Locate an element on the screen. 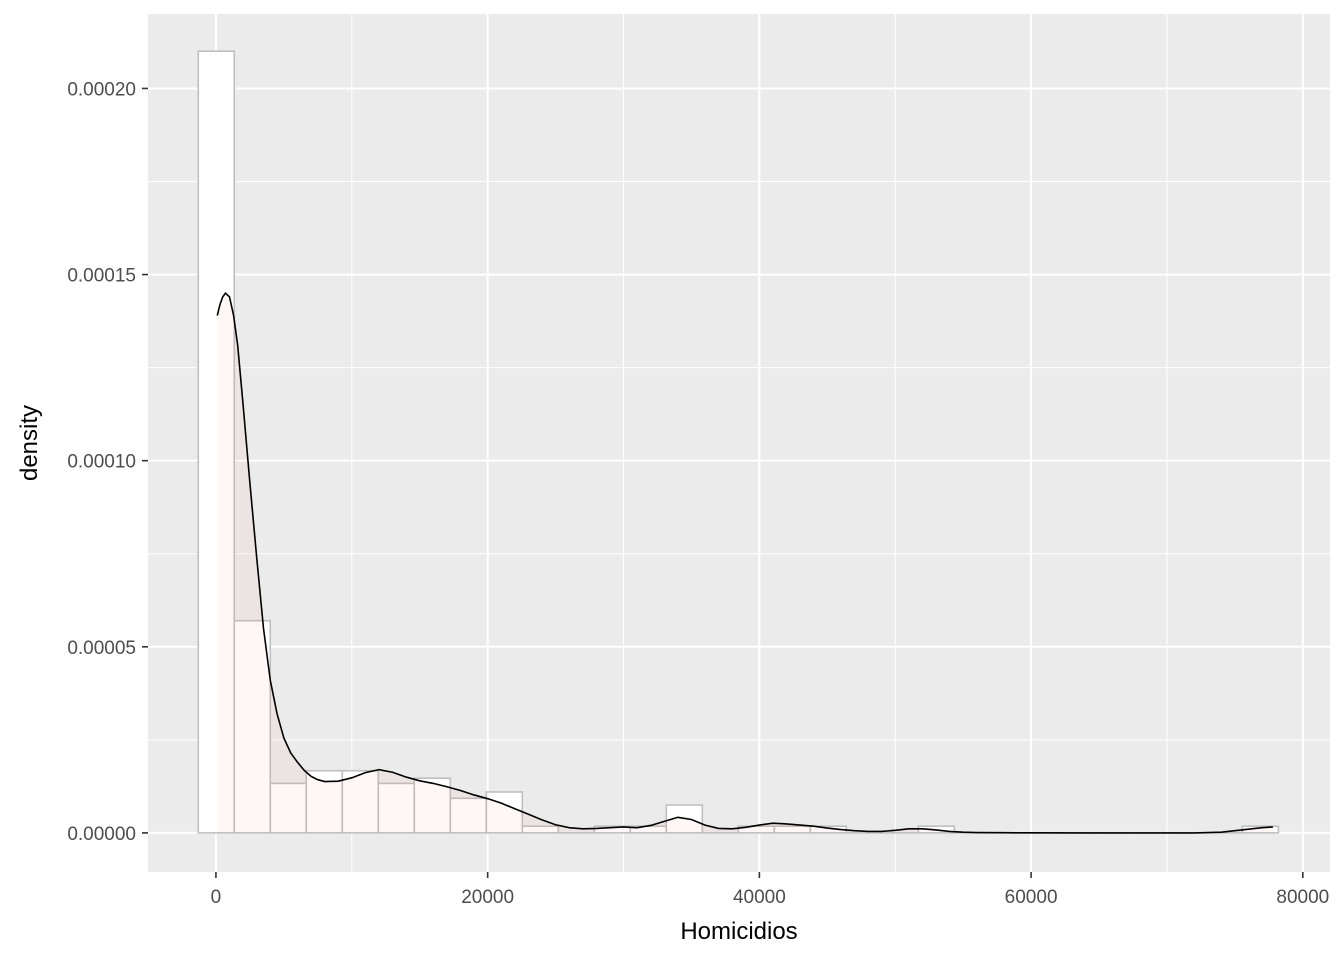 The width and height of the screenshot is (1344, 960). y-tick-label: 0.00005 is located at coordinates (101, 648).